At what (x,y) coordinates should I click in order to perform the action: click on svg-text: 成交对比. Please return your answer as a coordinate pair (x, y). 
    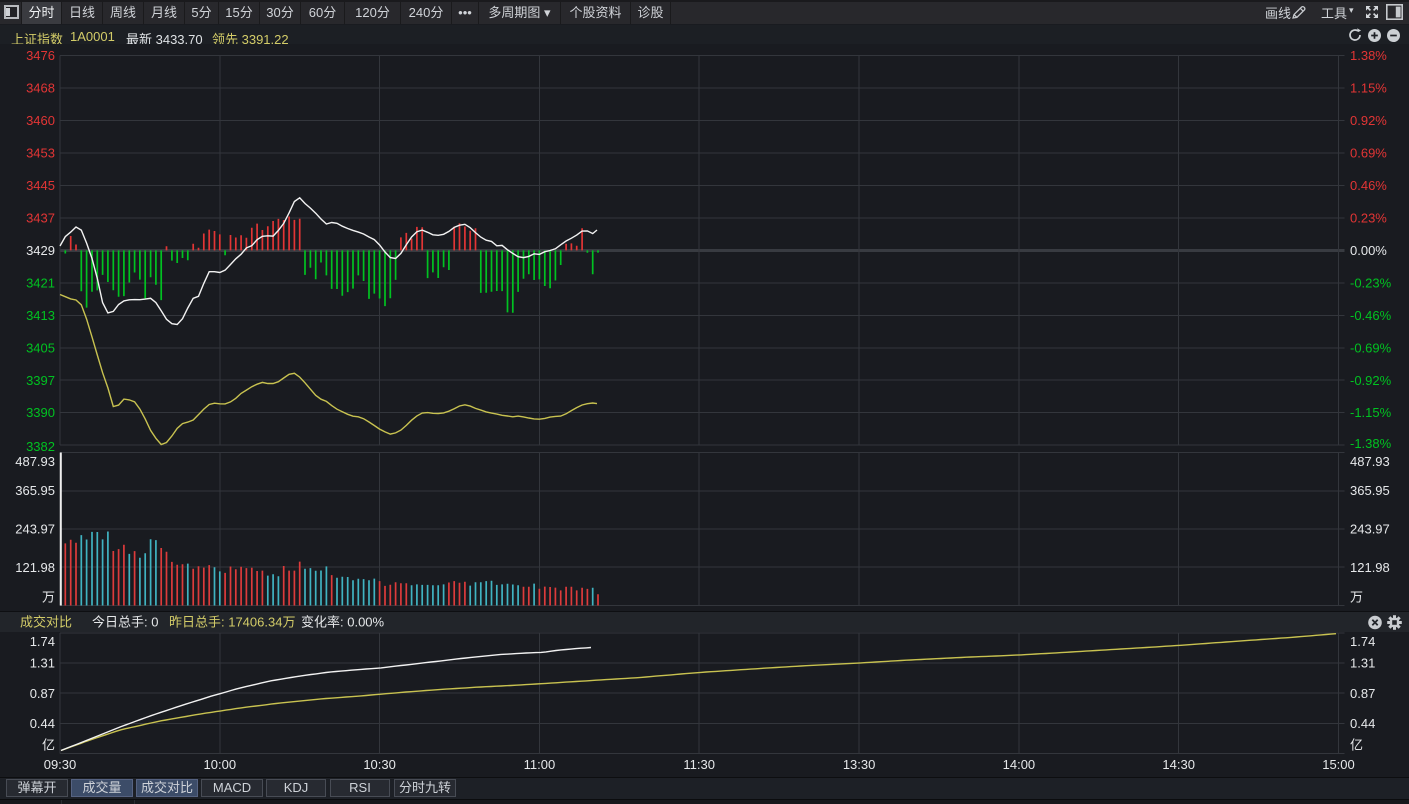
    Looking at the image, I should click on (46, 622).